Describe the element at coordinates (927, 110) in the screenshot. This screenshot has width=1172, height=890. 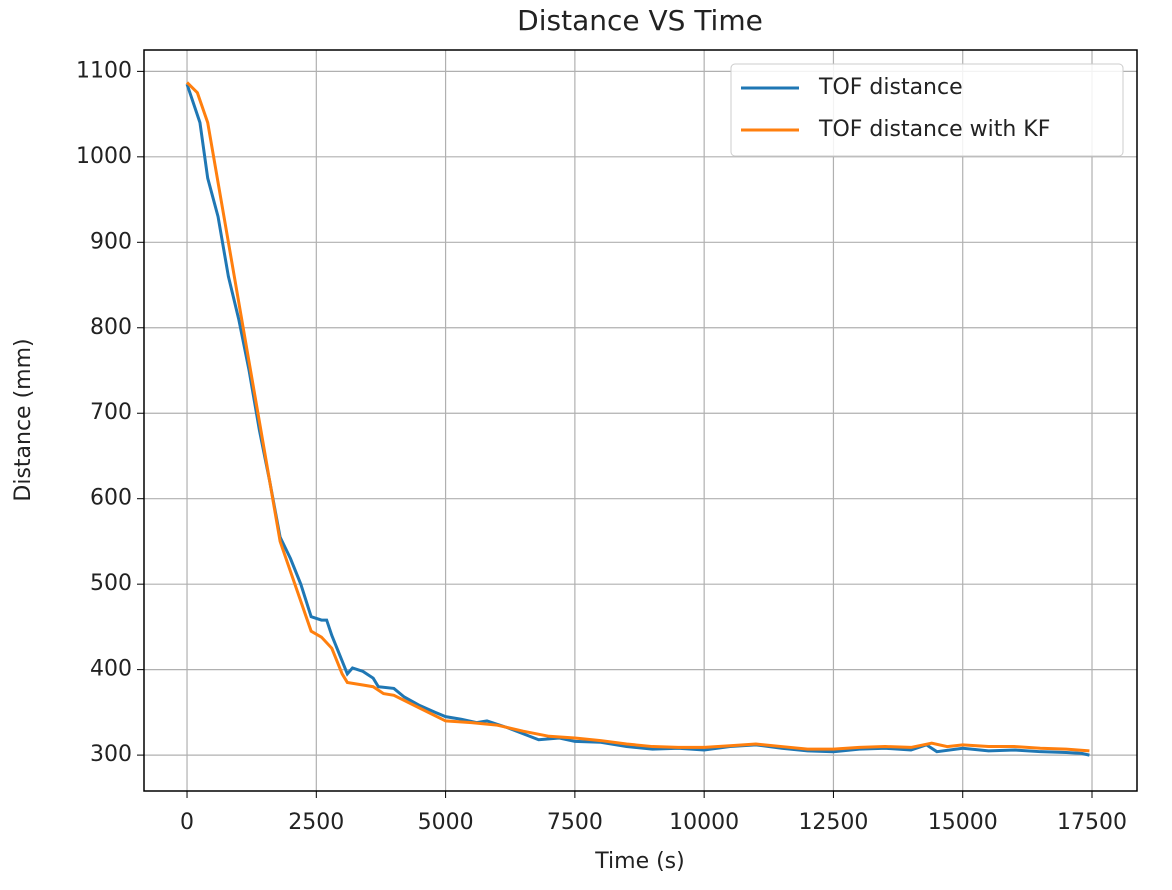
I see `legend-box` at that location.